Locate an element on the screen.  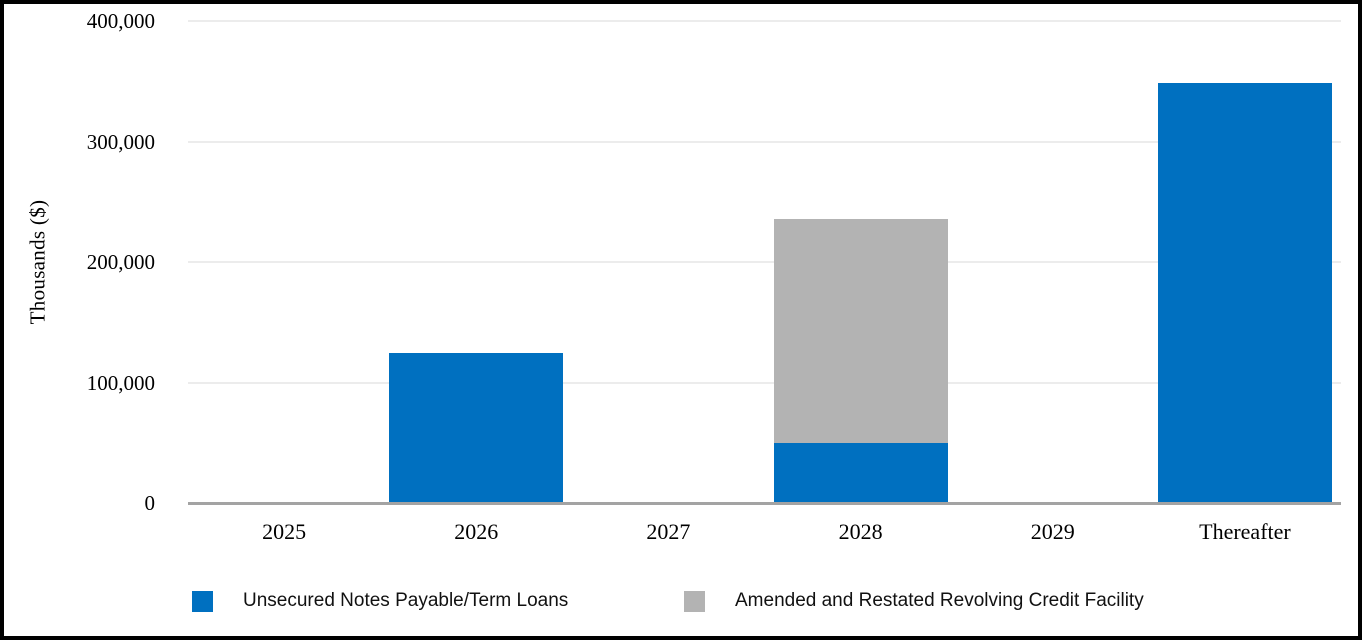
x-tick-label-2029: 2029 is located at coordinates (1052, 531).